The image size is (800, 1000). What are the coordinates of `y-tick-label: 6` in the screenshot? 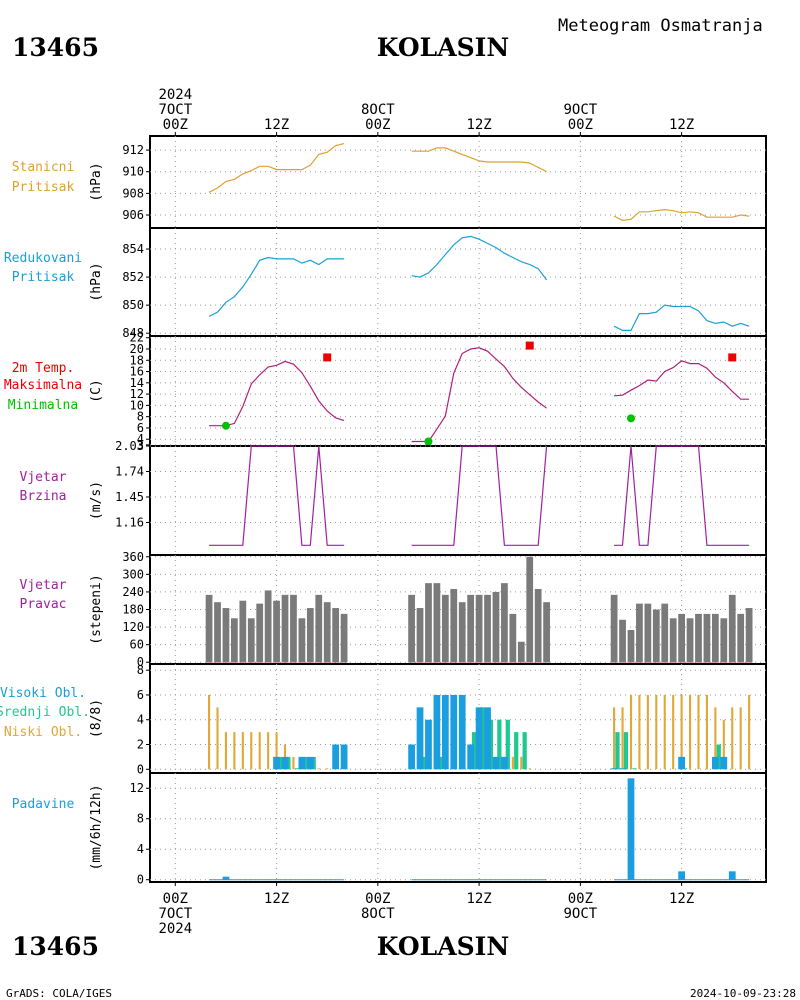 It's located at (140, 695).